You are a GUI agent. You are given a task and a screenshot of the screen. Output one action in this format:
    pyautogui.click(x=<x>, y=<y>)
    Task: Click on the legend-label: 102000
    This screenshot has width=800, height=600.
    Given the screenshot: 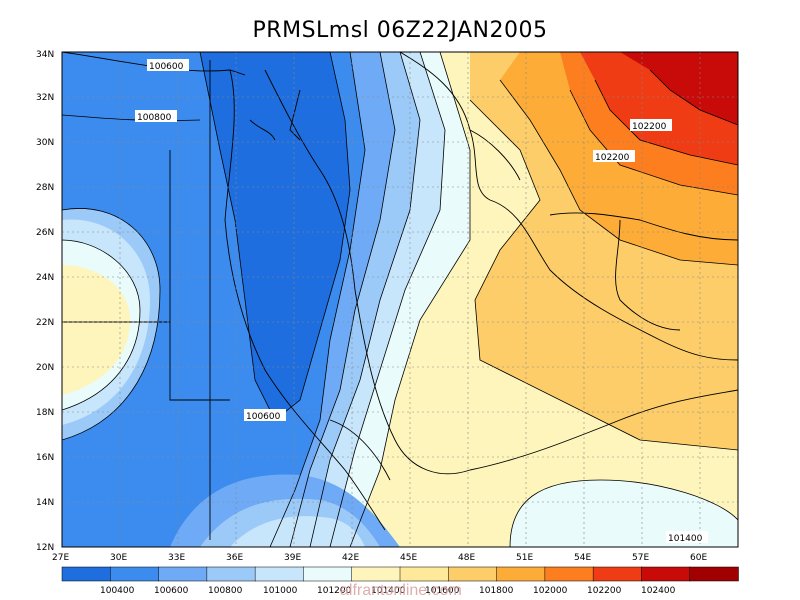 What is the action you would take?
    pyautogui.click(x=550, y=591)
    